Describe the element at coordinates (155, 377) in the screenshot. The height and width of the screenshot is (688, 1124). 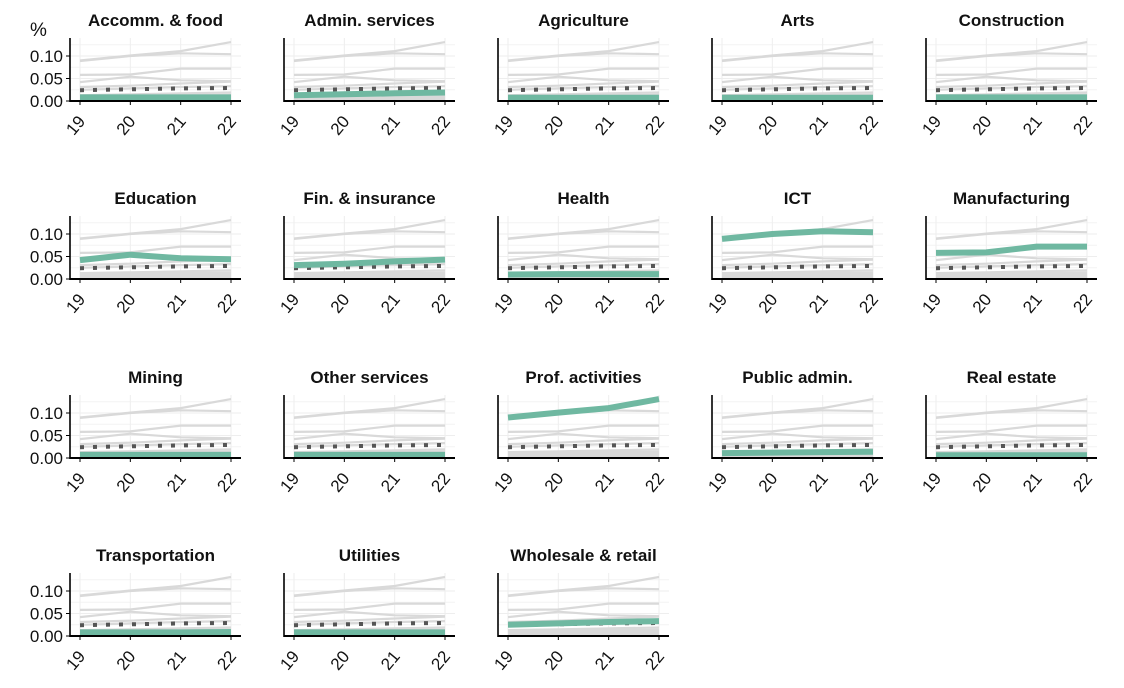
I see `panel-title: Mining` at that location.